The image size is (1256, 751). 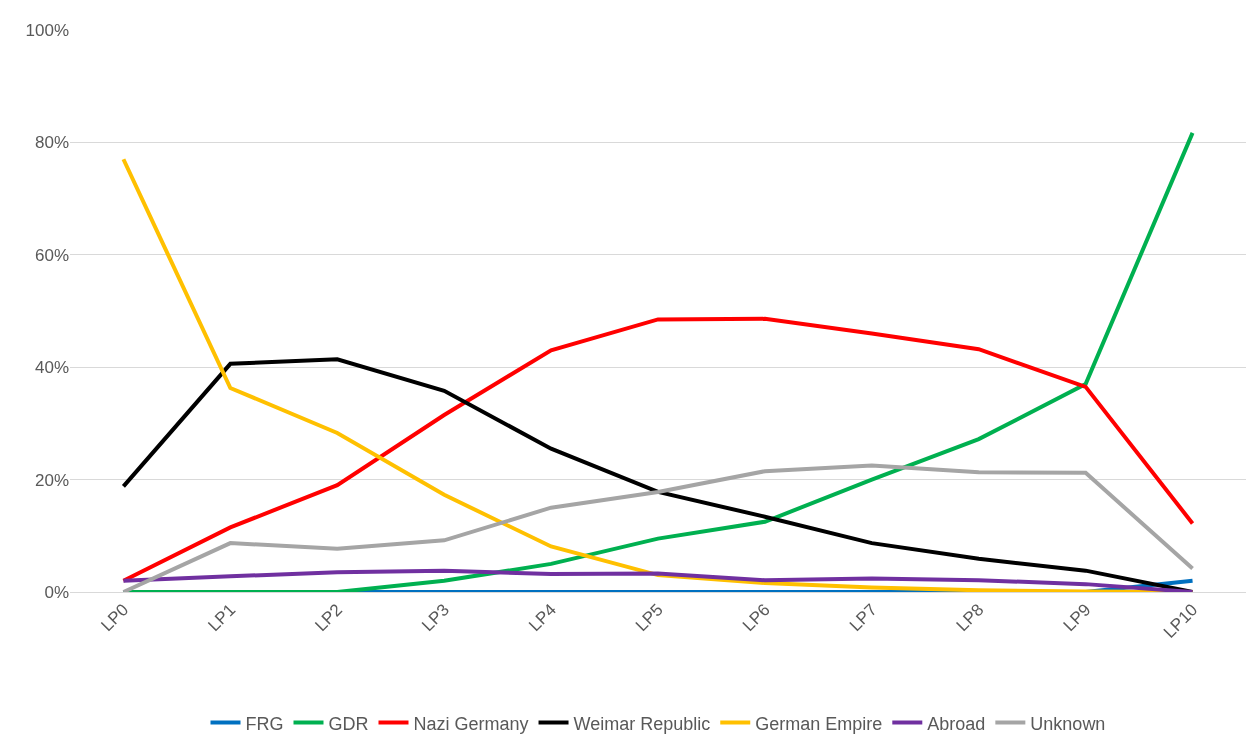 I want to click on legend-label: Unknown, so click(x=1068, y=723).